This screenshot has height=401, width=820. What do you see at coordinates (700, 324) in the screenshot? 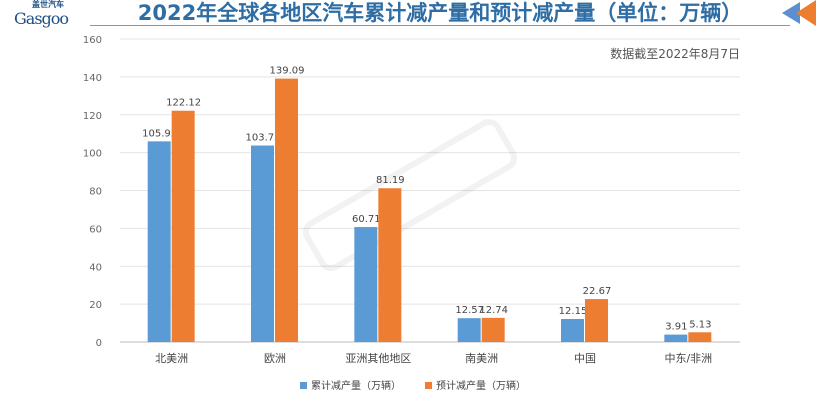
I see `data-label: 5.13` at bounding box center [700, 324].